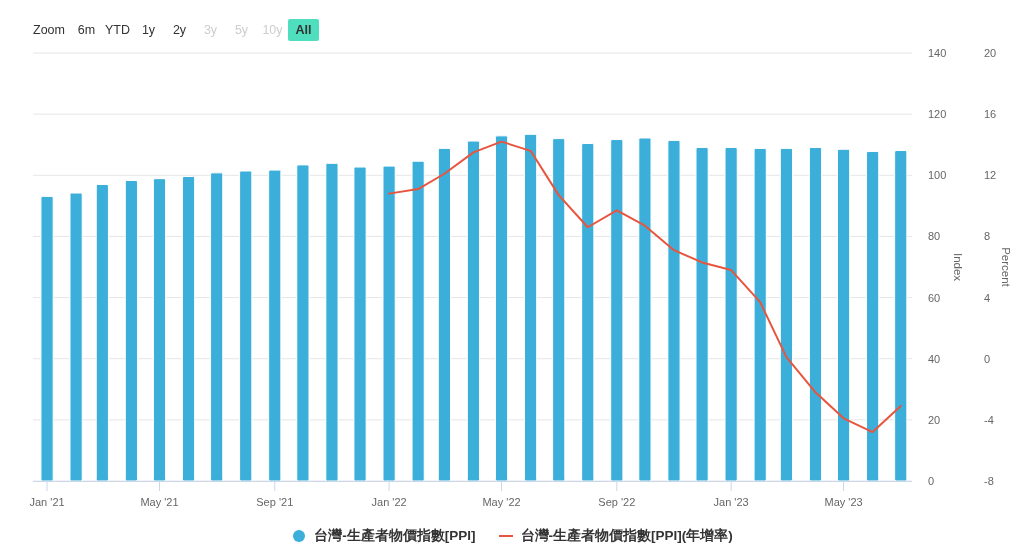 The image size is (1024, 559). I want to click on y-tick-label: 100, so click(937, 175).